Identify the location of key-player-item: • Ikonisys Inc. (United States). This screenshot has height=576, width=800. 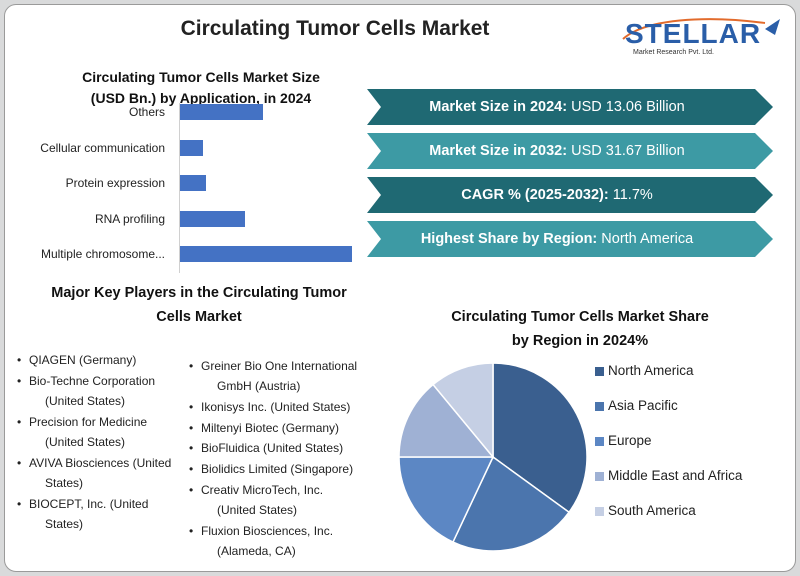
(270, 407).